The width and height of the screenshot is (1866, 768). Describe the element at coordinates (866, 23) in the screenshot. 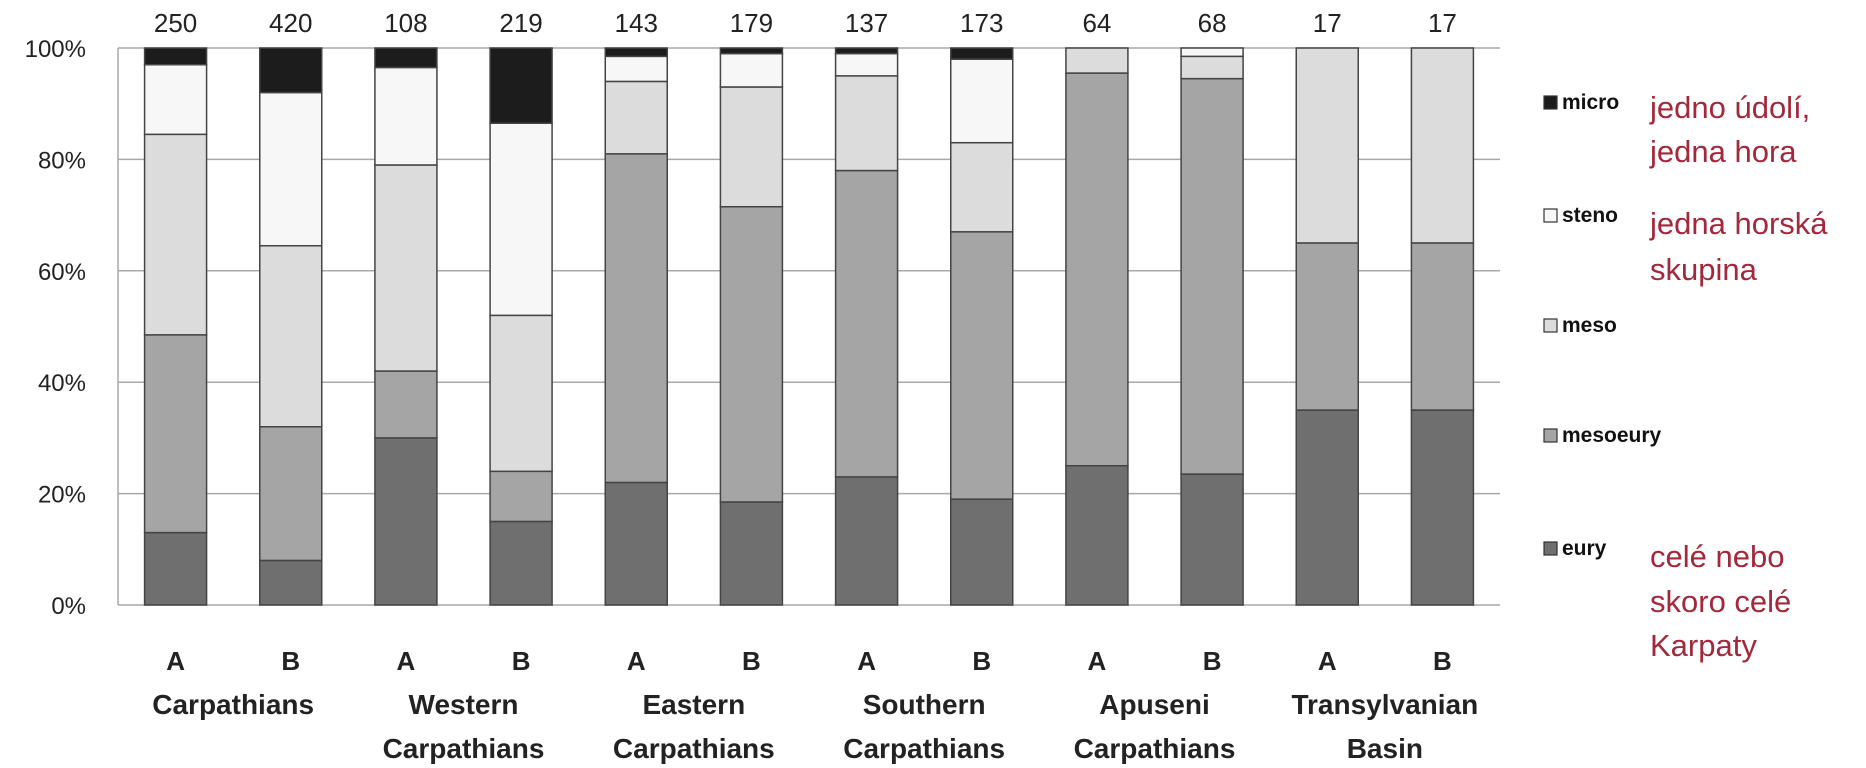

I see `sample-count-label: 137` at that location.